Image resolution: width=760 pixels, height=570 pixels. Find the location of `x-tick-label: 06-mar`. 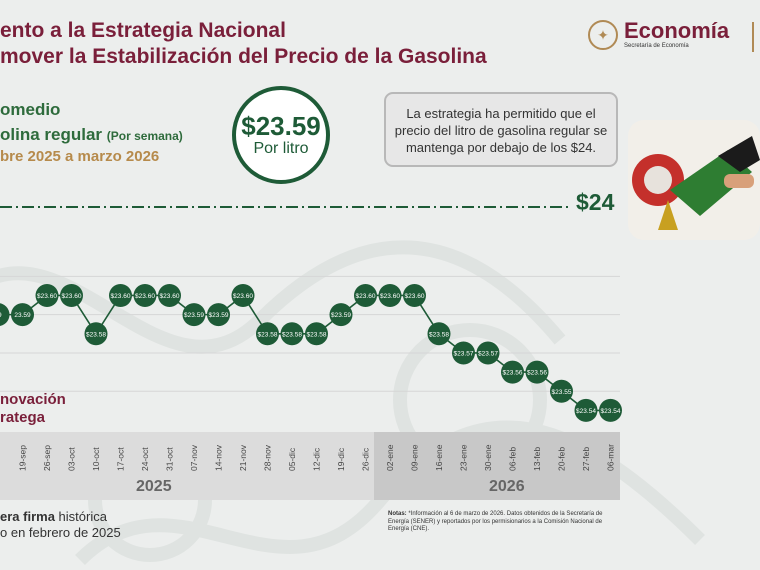

x-tick-label: 06-mar is located at coordinates (611, 457).